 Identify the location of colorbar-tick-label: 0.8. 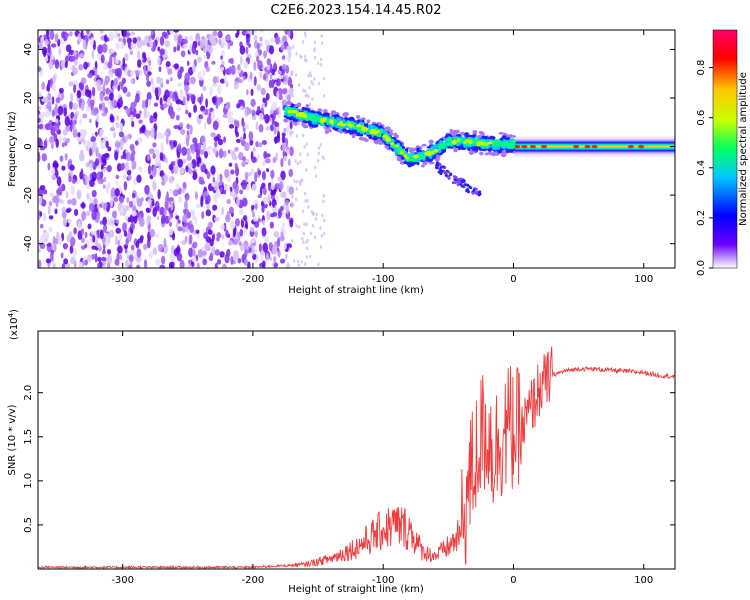
(701, 68).